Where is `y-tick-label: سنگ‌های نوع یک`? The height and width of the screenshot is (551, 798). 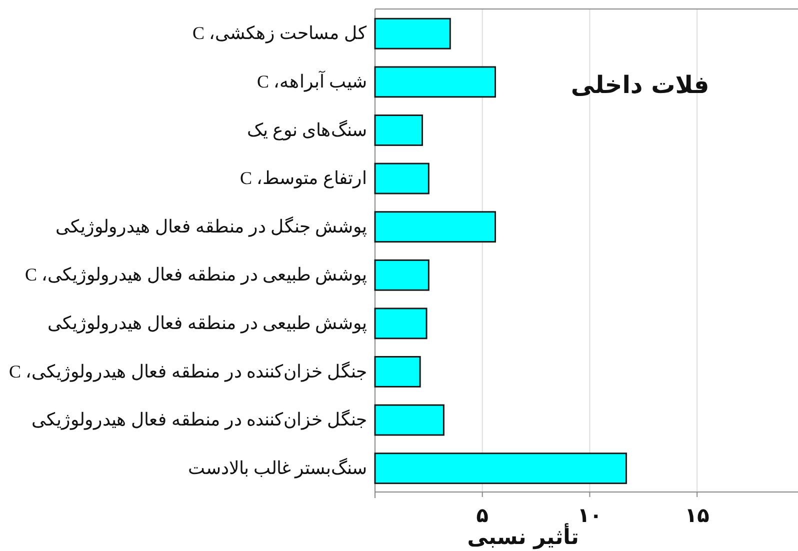 y-tick-label: سنگ‌های نوع یک is located at coordinates (307, 129).